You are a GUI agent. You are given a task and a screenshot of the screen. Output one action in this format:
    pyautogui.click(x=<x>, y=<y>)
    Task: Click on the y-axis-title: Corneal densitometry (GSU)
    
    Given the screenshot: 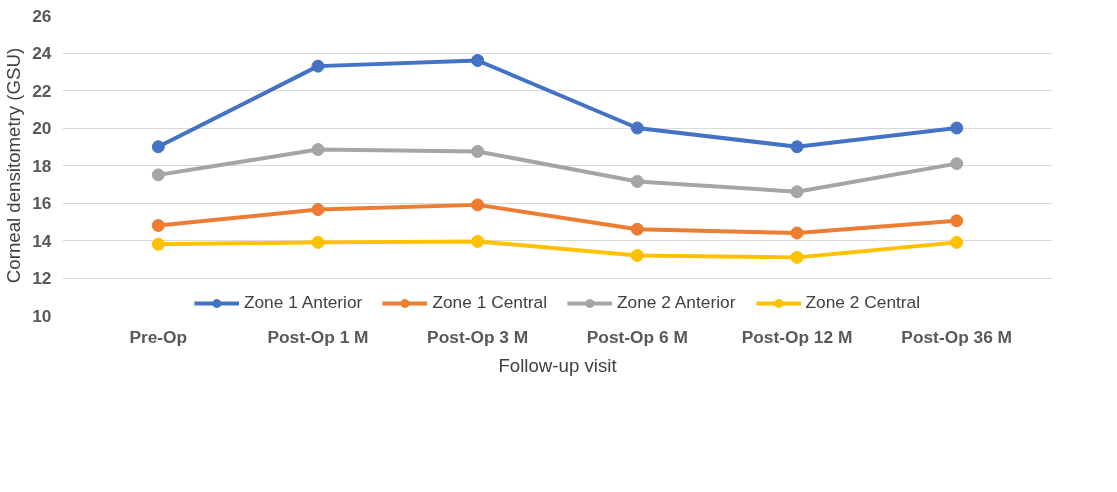 What is the action you would take?
    pyautogui.click(x=14, y=165)
    